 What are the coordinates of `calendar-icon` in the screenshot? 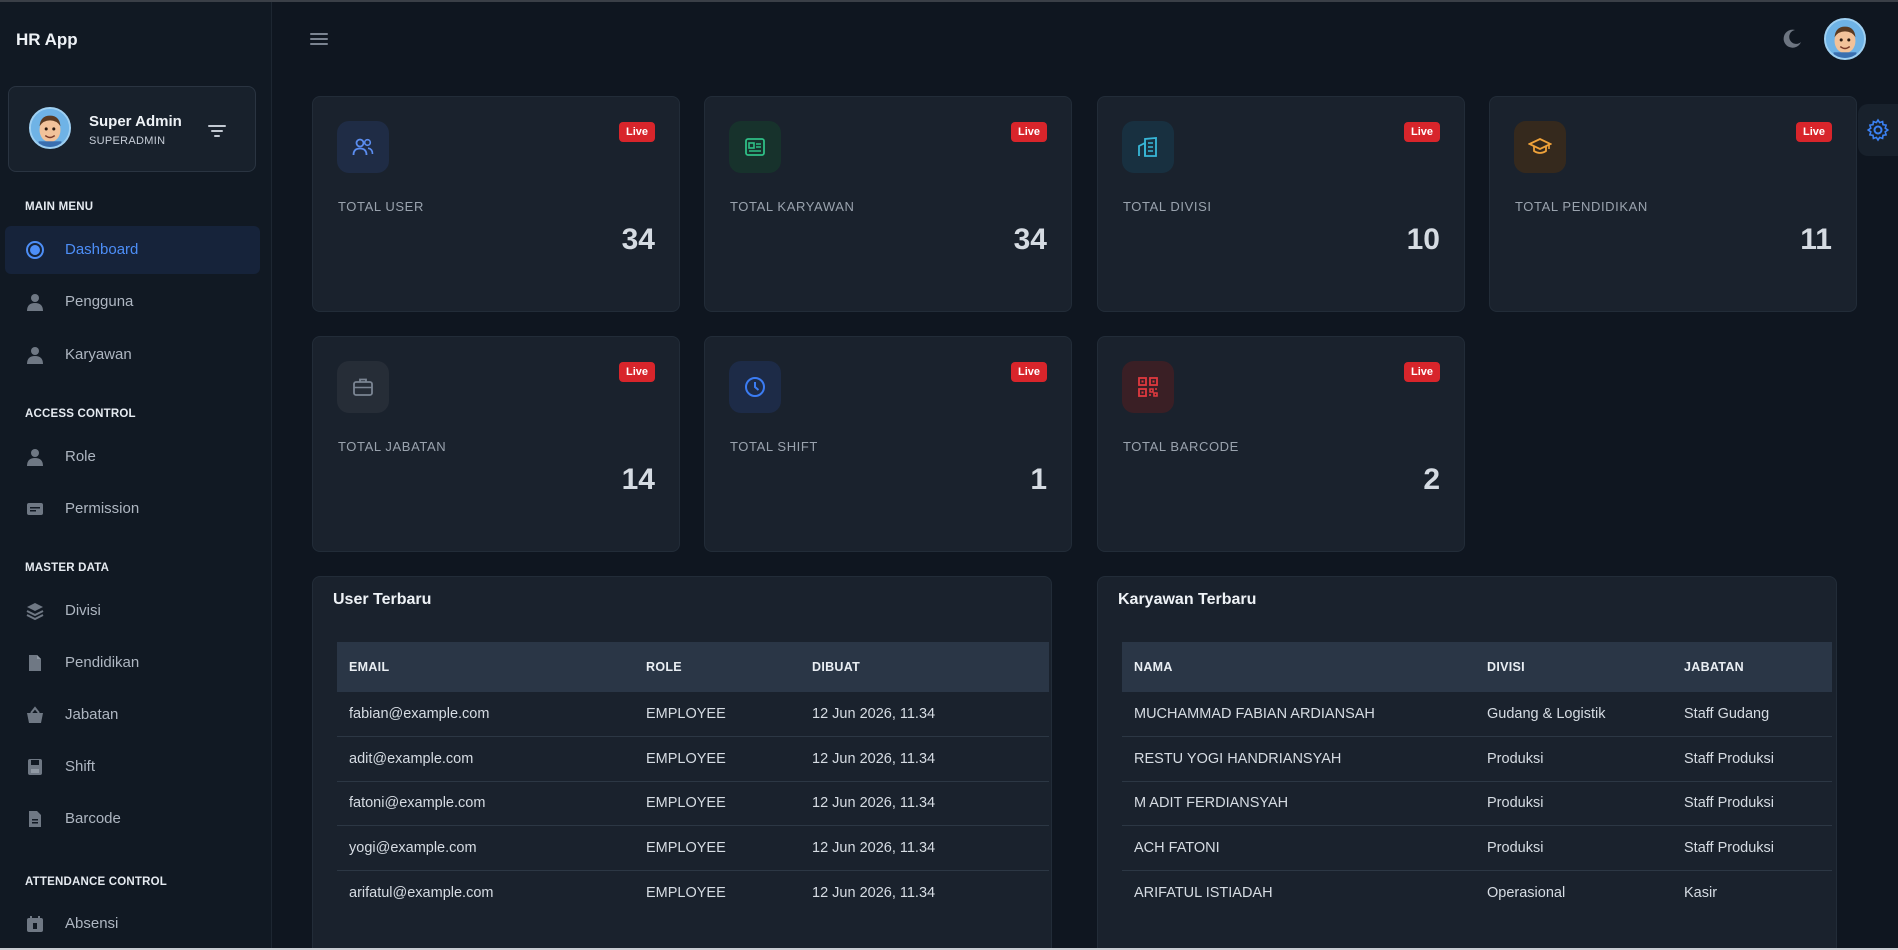 It's located at (35, 924).